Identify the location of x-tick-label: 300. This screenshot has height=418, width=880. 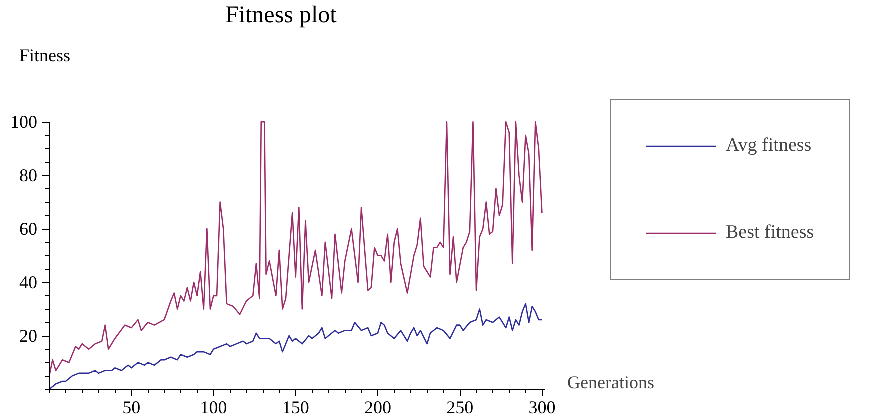
(542, 408).